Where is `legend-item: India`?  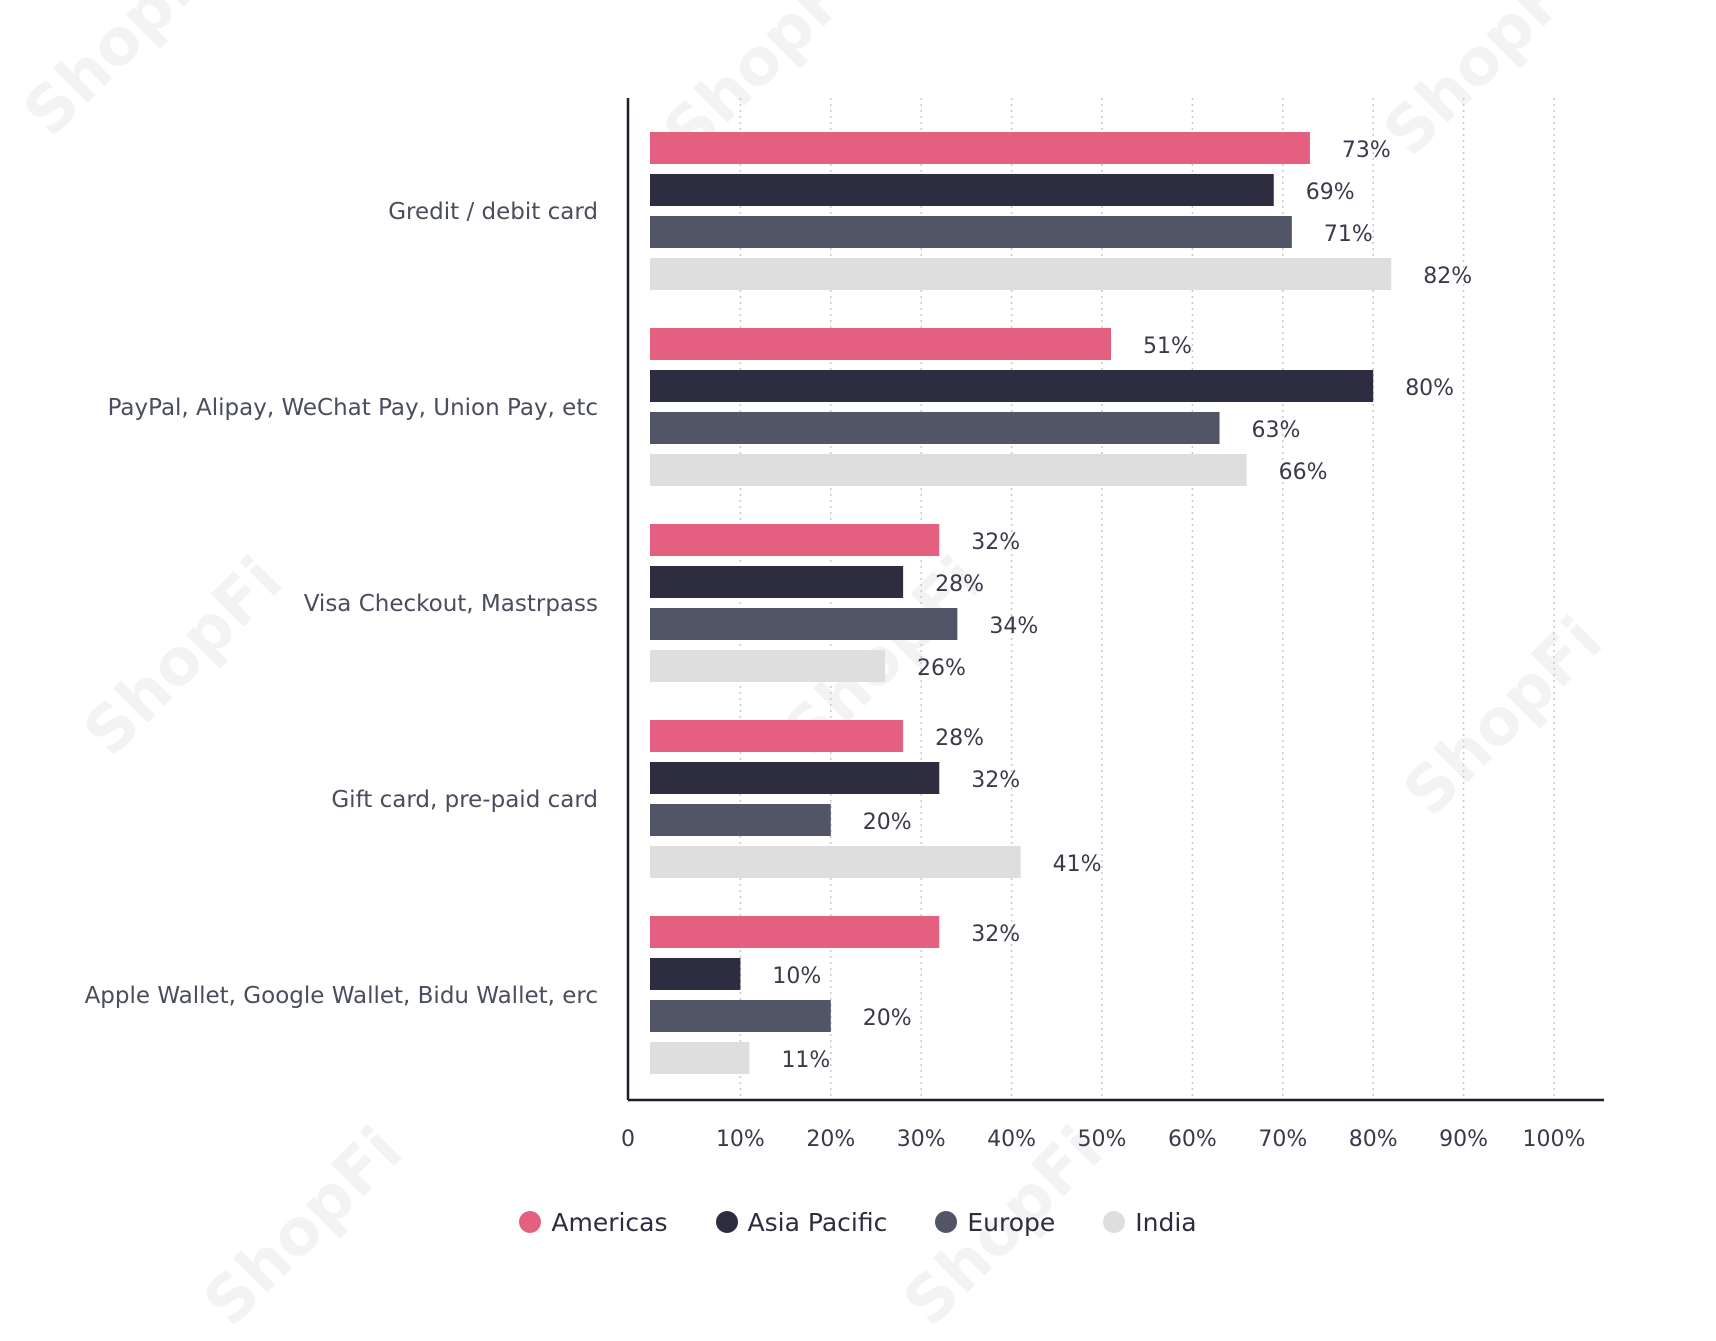
legend-item: India is located at coordinates (1150, 1222).